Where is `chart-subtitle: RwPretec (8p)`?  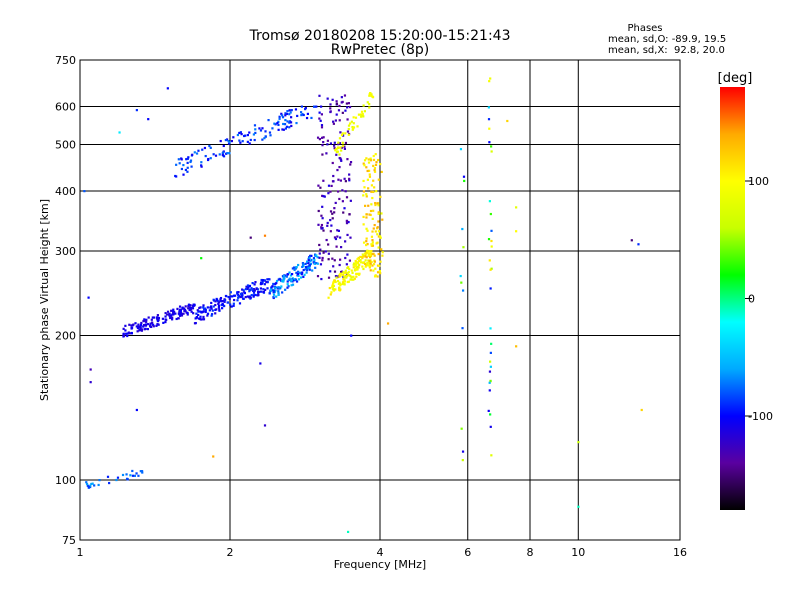 chart-subtitle: RwPretec (8p) is located at coordinates (380, 50).